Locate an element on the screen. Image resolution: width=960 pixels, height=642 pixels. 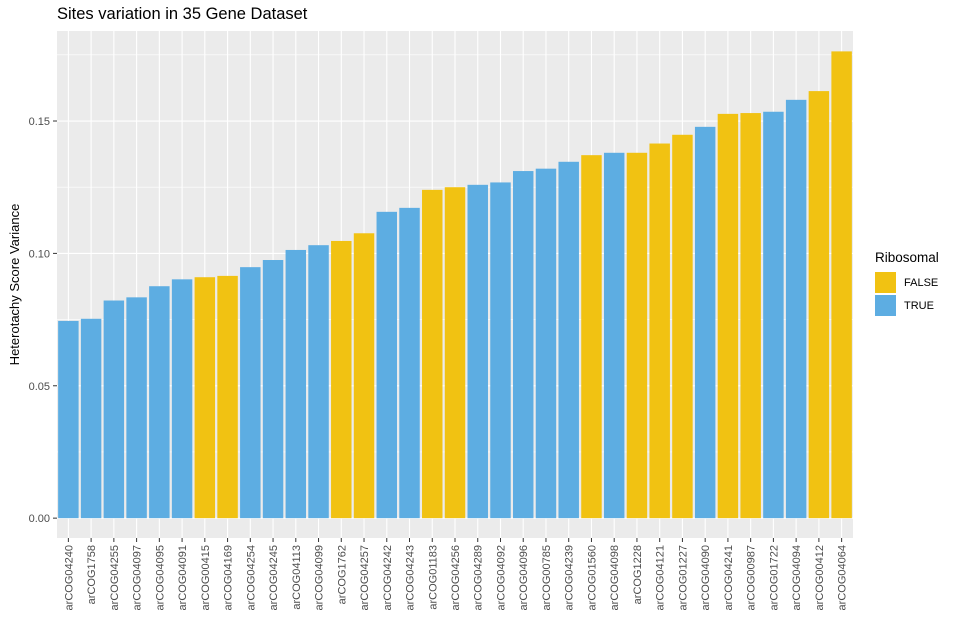
legend-swatch-false is located at coordinates (885, 282).